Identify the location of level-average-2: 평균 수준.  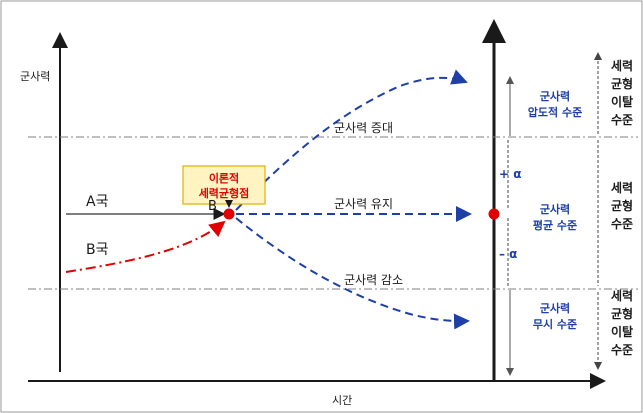
(555, 225).